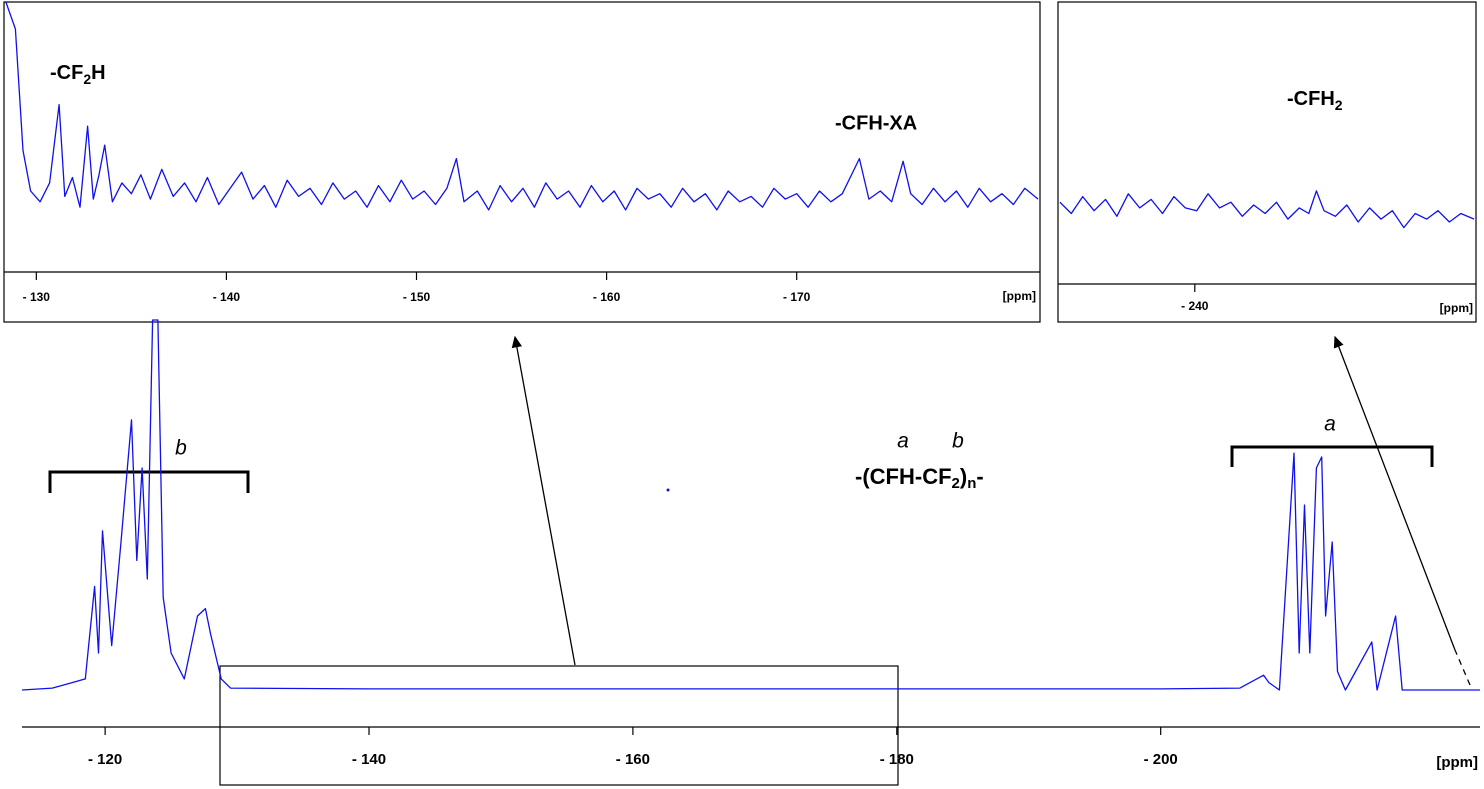  Describe the element at coordinates (1195, 306) in the screenshot. I see `x-tick-label: - 240` at that location.